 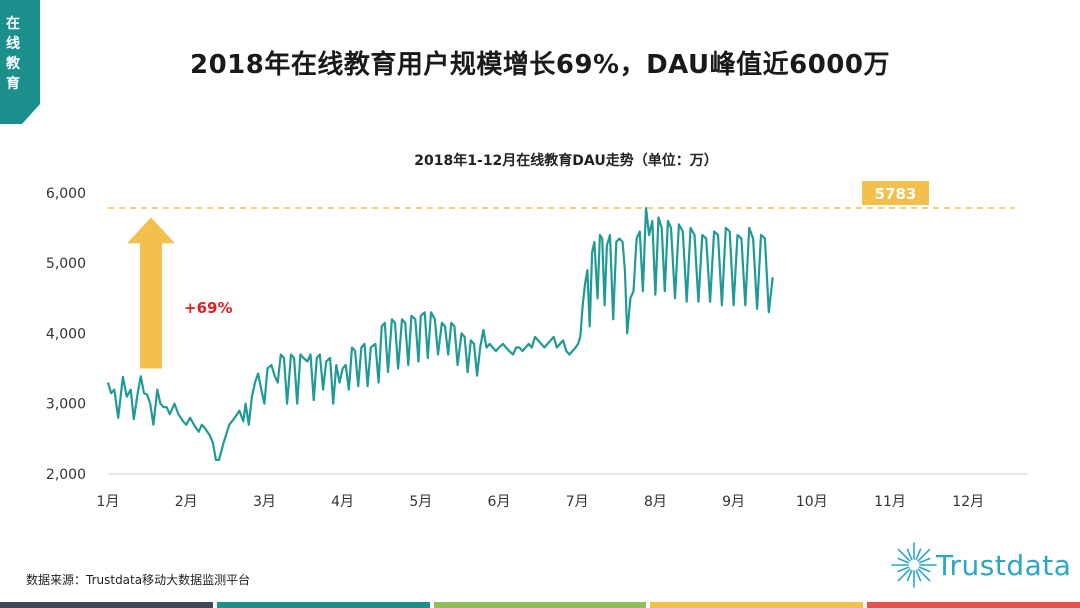 What do you see at coordinates (420, 502) in the screenshot?
I see `x-tick-label: 5月` at bounding box center [420, 502].